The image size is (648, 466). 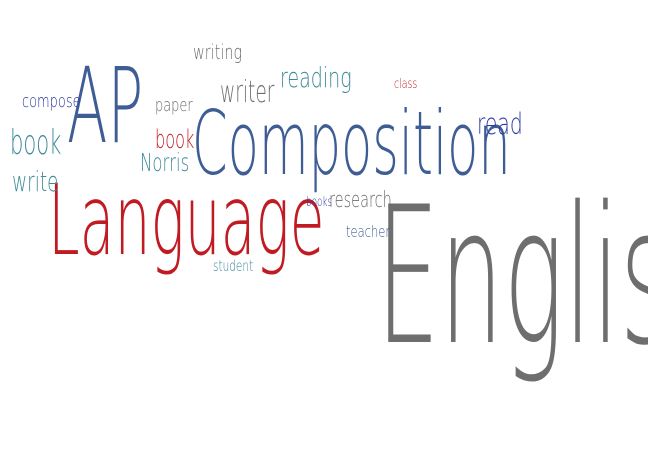 What do you see at coordinates (51, 101) in the screenshot?
I see `word-compose: compose` at bounding box center [51, 101].